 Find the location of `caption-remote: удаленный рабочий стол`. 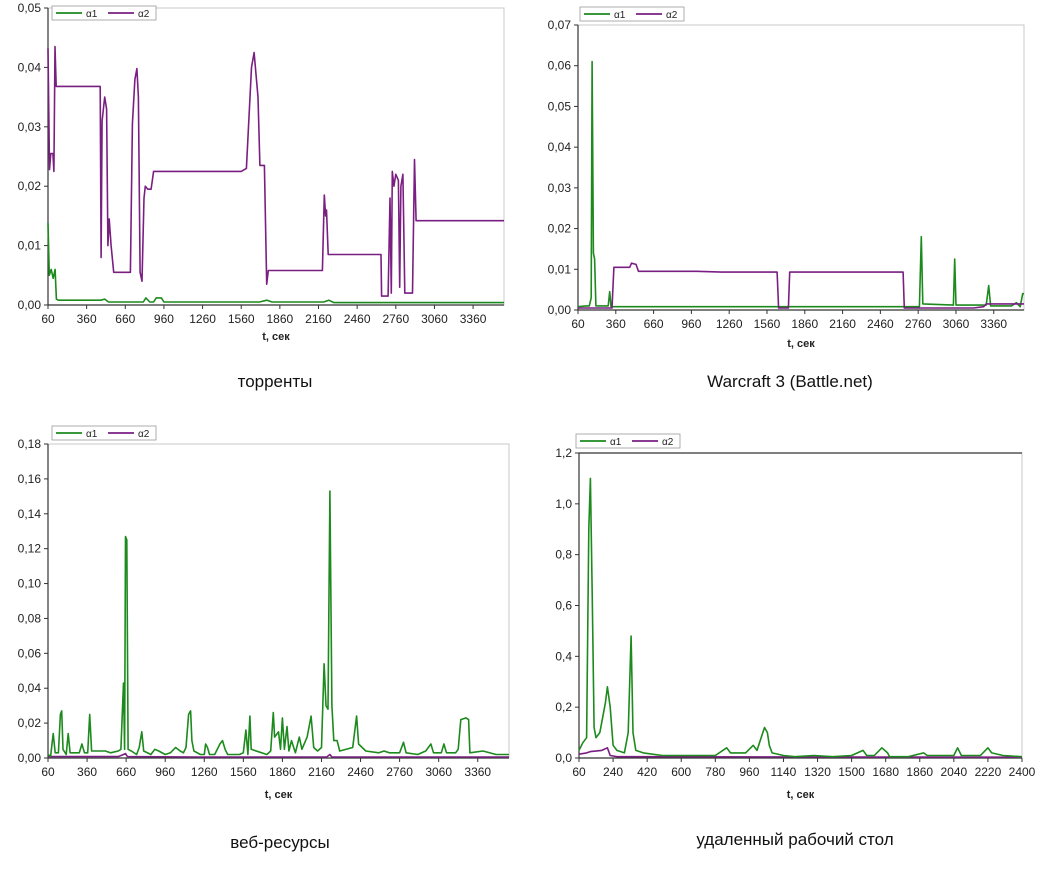

caption-remote: удаленный рабочий стол is located at coordinates (795, 839).